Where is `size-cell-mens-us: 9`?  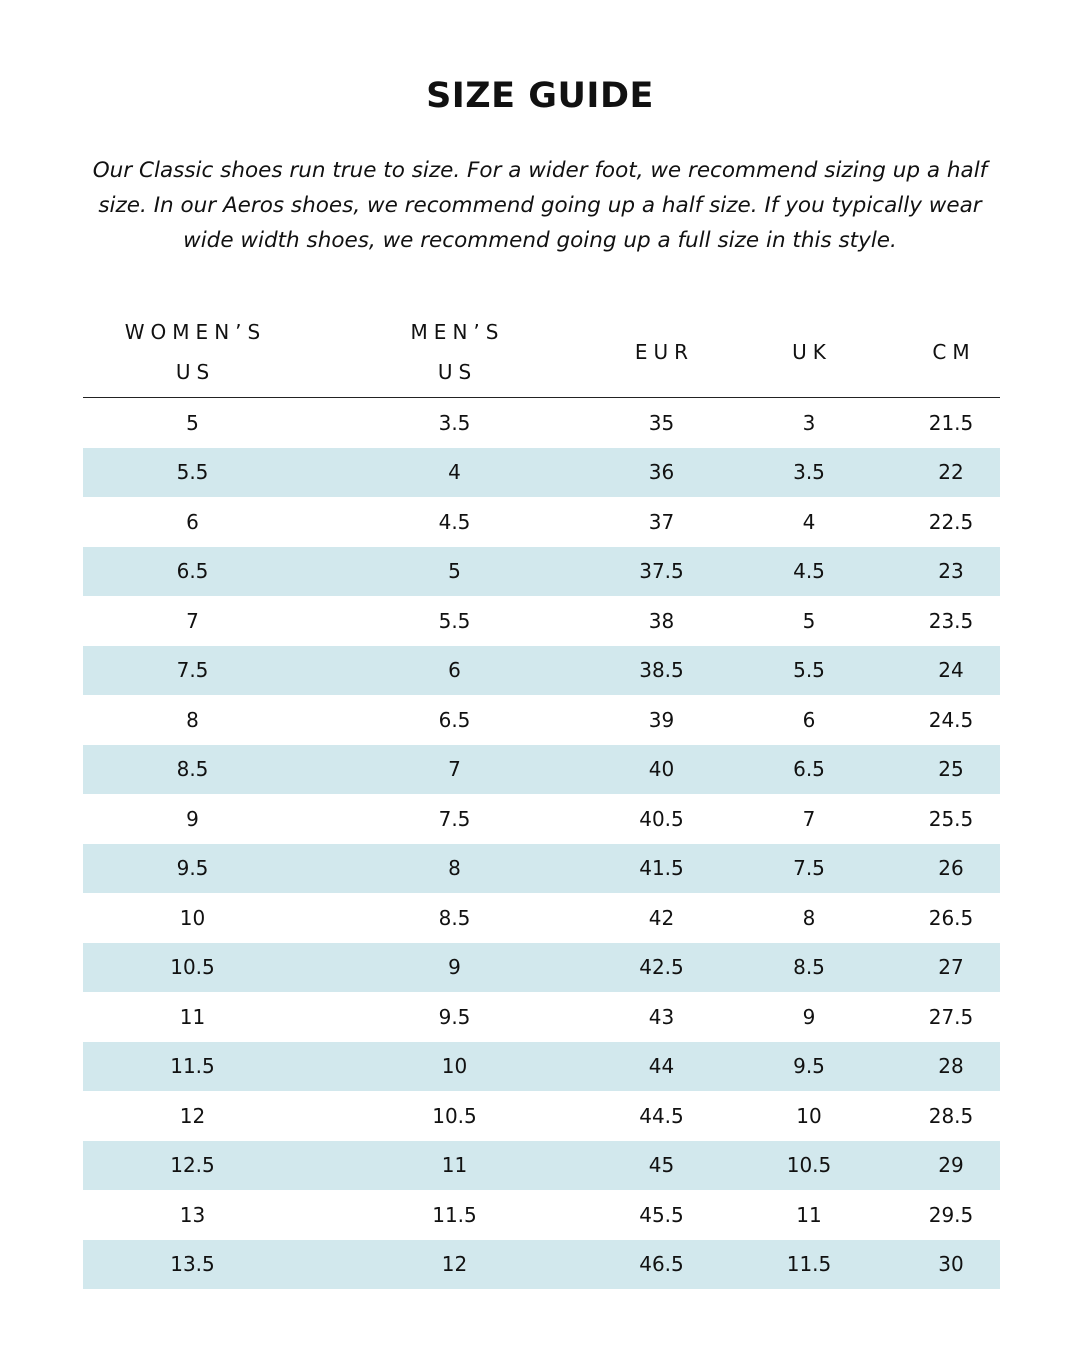
size-cell-mens-us: 9 is located at coordinates (454, 967).